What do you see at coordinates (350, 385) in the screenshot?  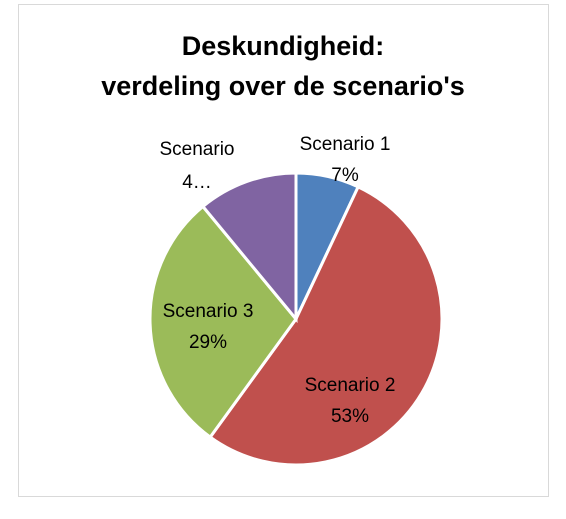 I see `slice-label: Scenario 2` at bounding box center [350, 385].